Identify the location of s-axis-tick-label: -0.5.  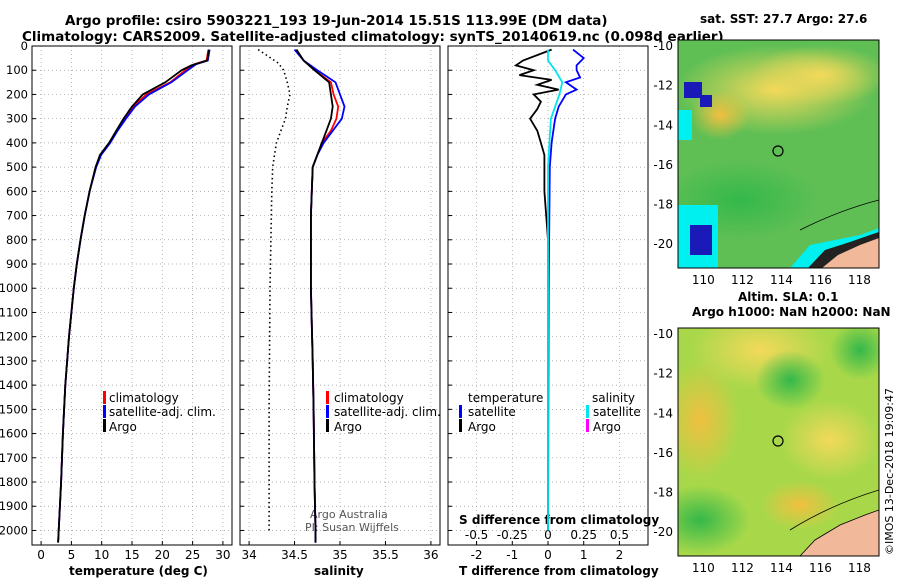
(476, 535).